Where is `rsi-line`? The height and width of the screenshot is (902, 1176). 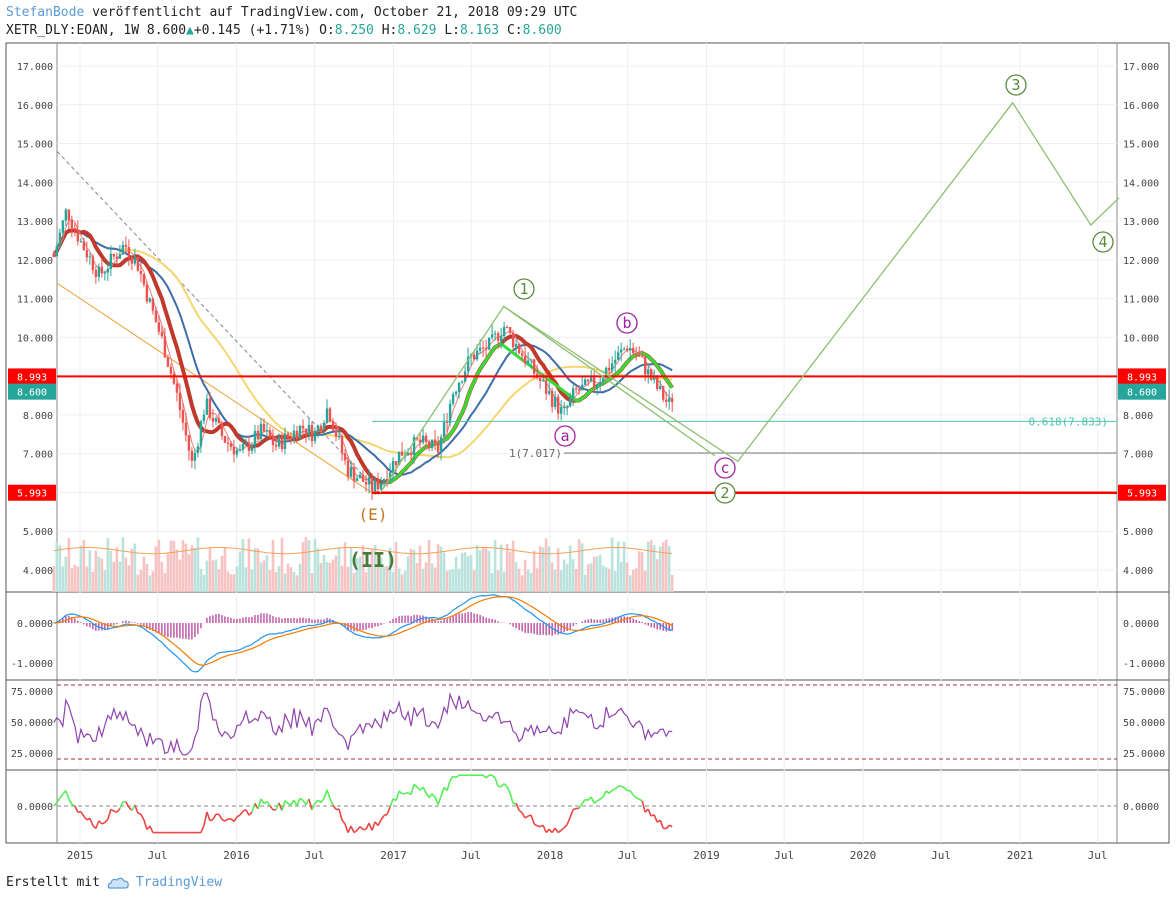 rsi-line is located at coordinates (363, 723).